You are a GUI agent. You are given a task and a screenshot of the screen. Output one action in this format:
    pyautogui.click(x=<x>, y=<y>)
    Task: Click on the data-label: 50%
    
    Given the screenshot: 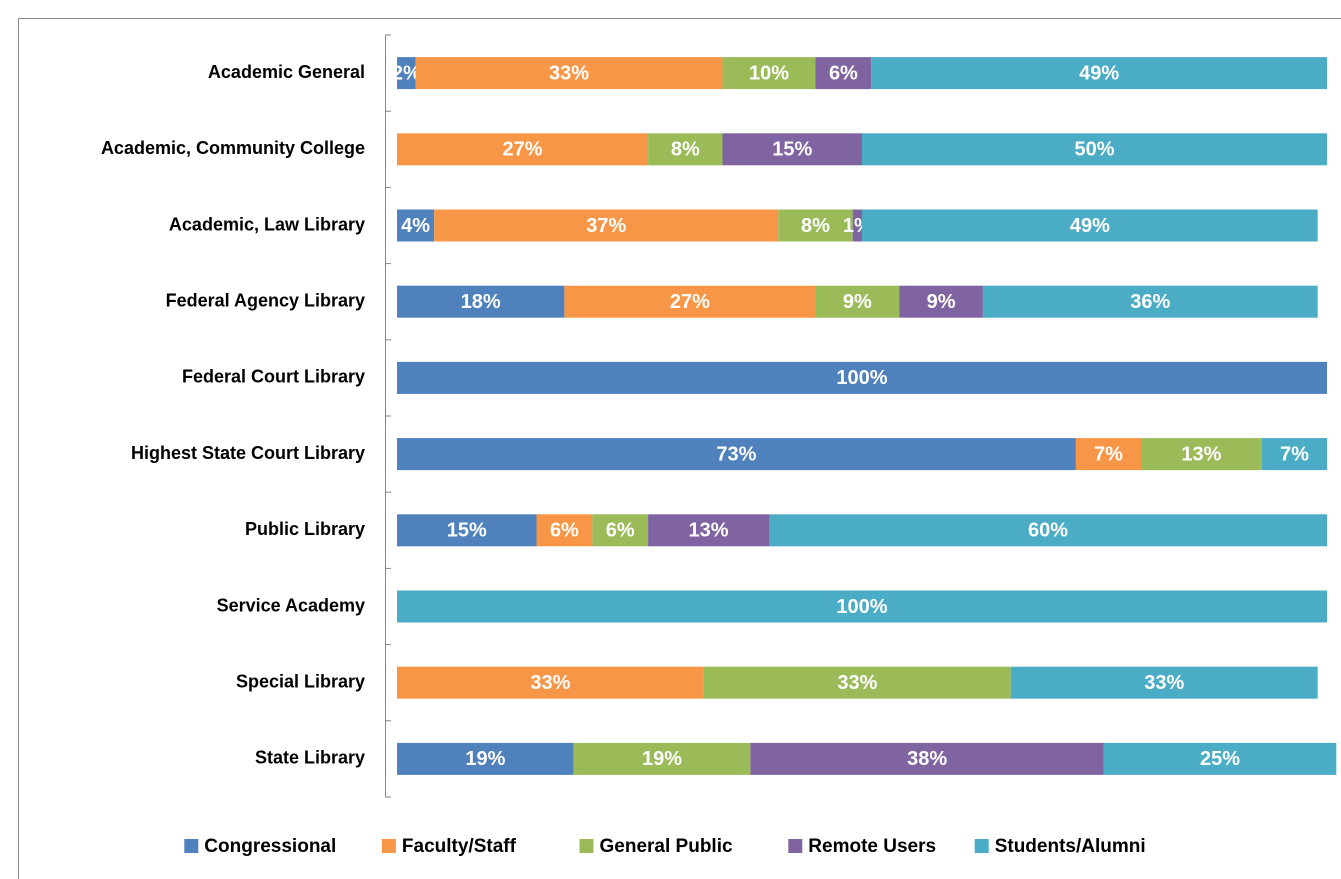 What is the action you would take?
    pyautogui.click(x=1094, y=150)
    